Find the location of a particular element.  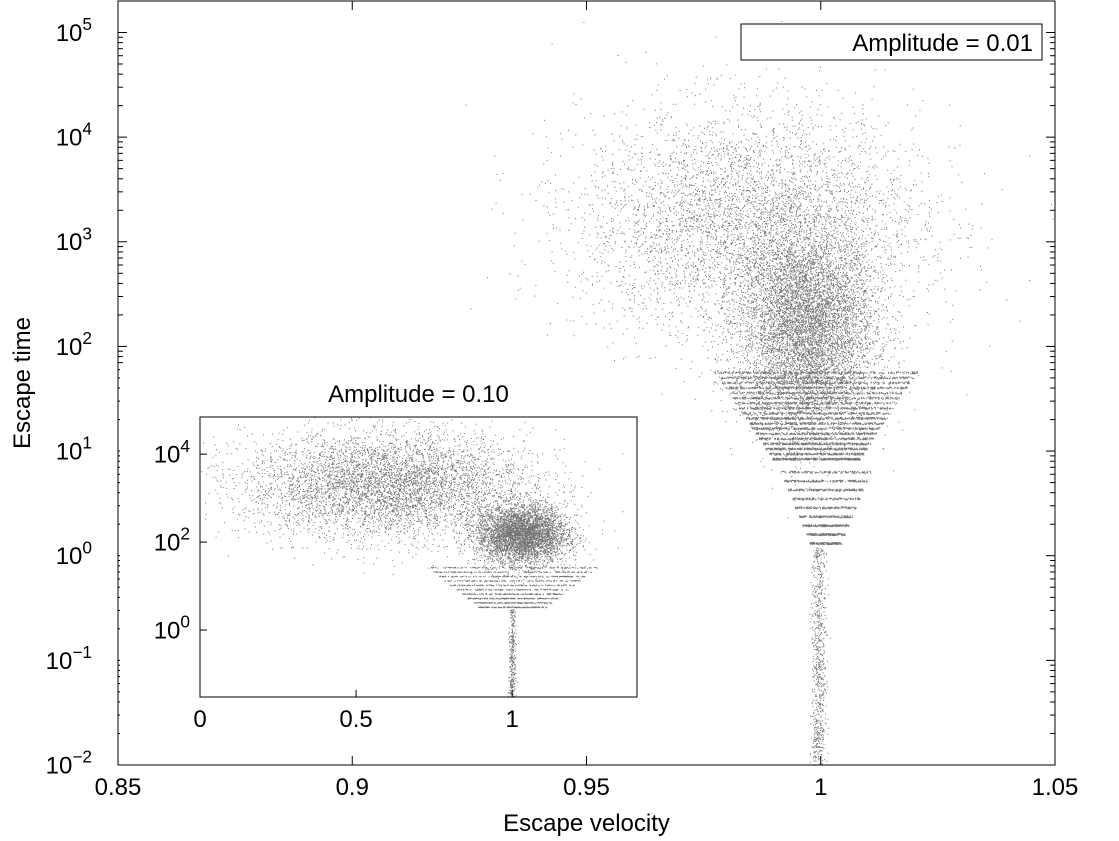

x-tick-label: 0 is located at coordinates (199, 719).